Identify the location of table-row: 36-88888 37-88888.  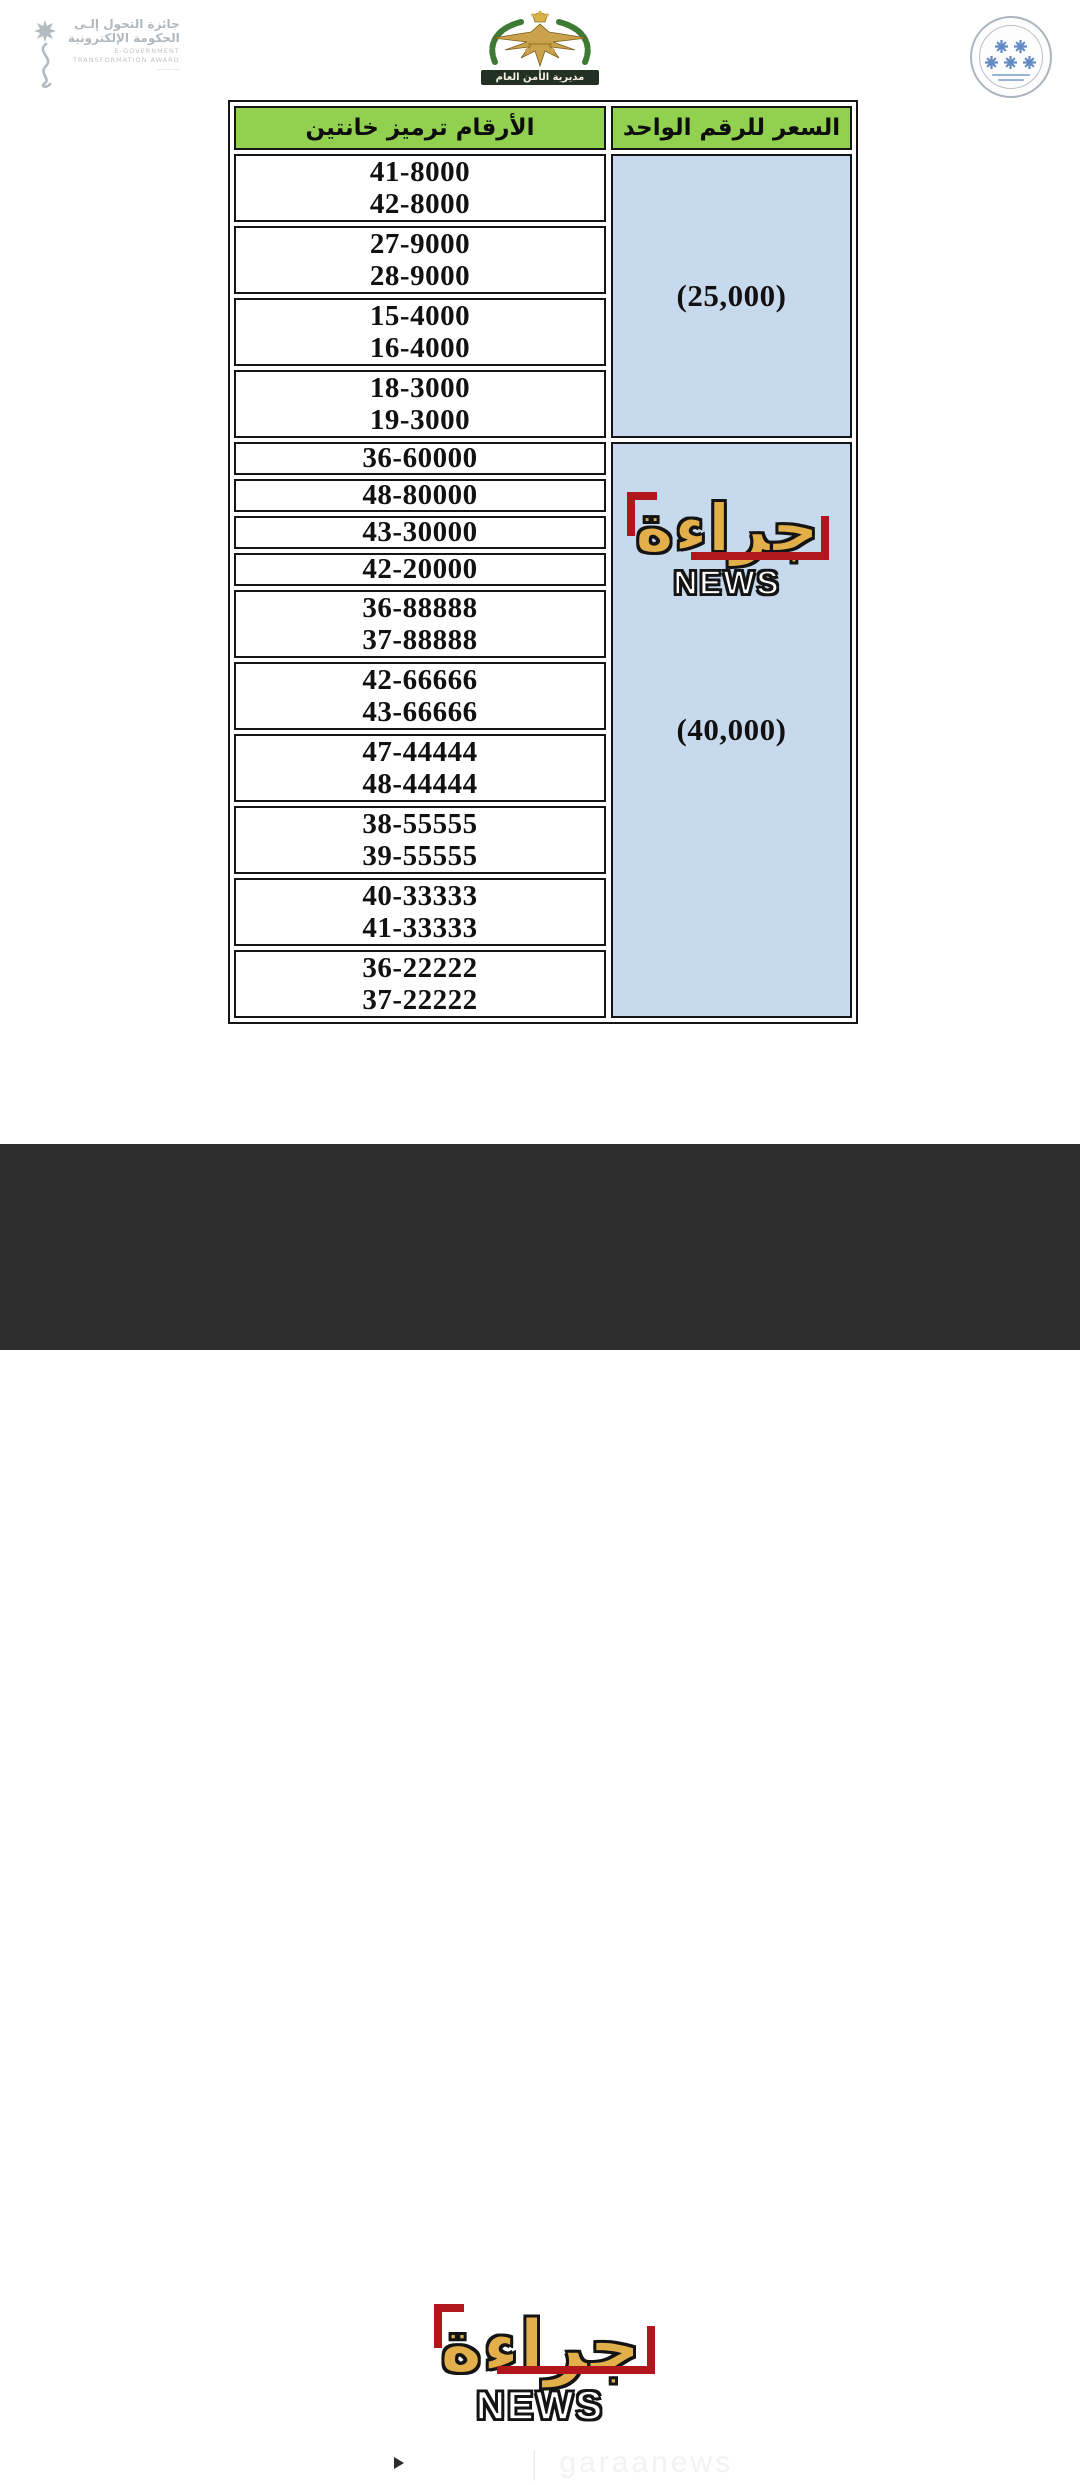
(420, 624).